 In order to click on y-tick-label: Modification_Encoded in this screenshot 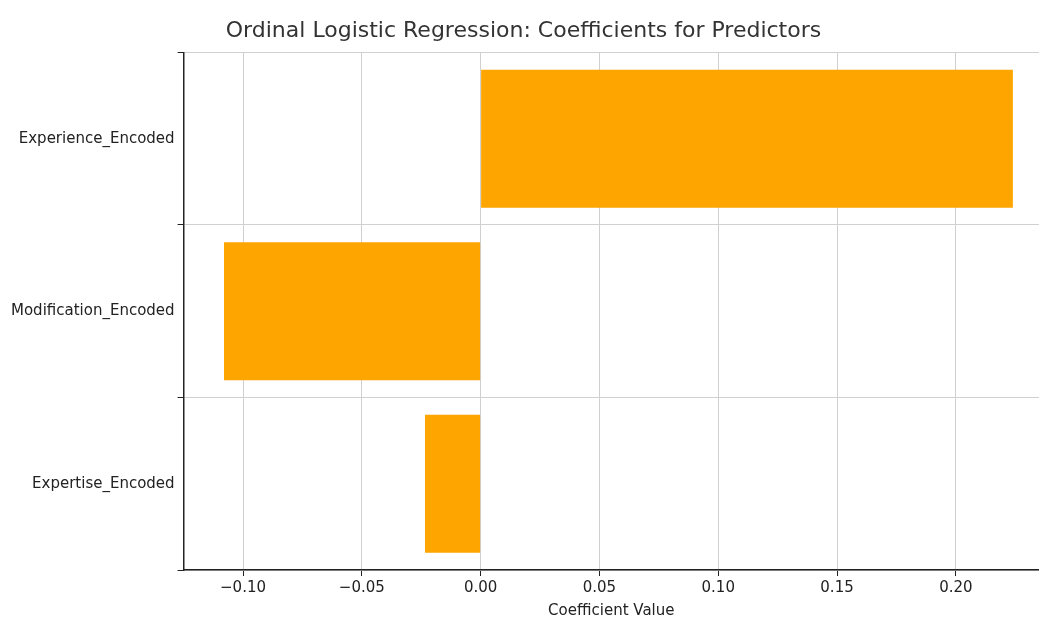, I will do `click(93, 311)`.